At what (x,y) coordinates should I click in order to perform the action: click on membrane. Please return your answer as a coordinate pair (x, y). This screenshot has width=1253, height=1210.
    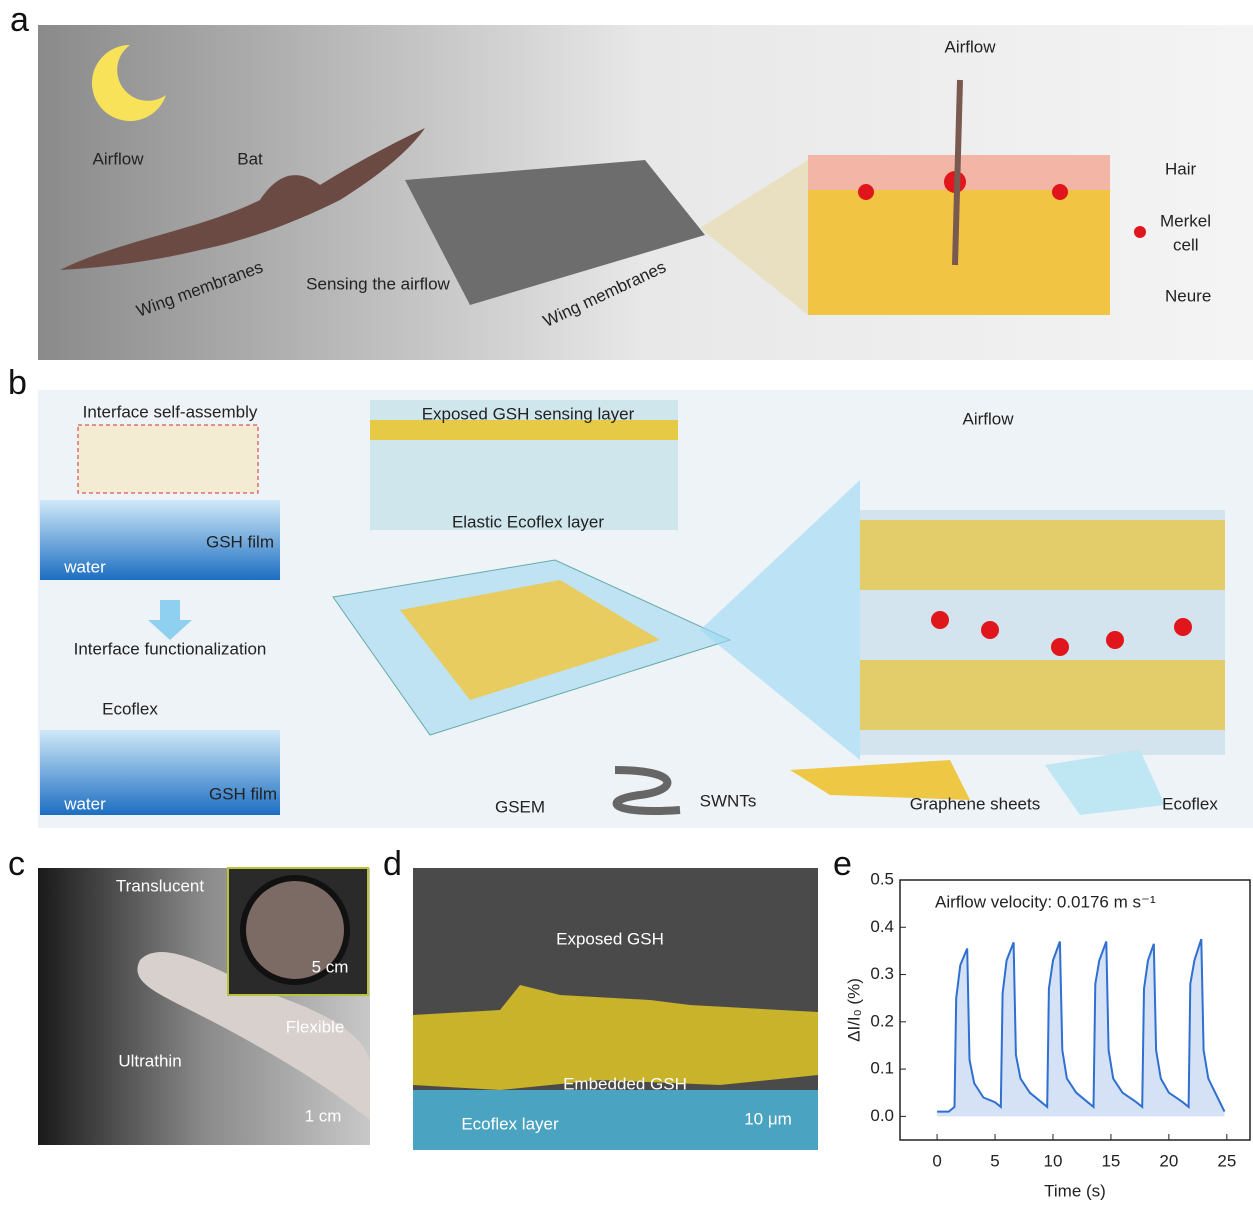
    Looking at the image, I should click on (555, 232).